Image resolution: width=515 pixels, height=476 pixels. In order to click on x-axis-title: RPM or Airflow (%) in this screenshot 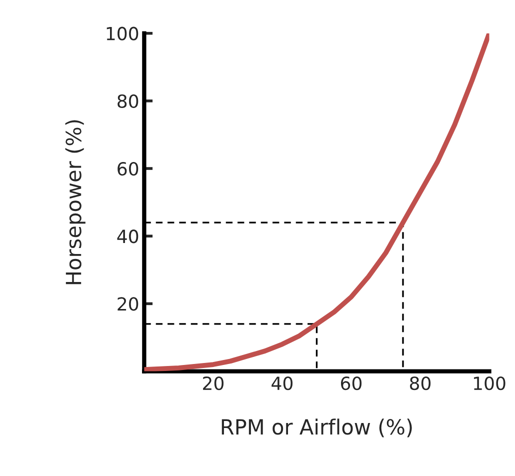, I will do `click(317, 428)`.